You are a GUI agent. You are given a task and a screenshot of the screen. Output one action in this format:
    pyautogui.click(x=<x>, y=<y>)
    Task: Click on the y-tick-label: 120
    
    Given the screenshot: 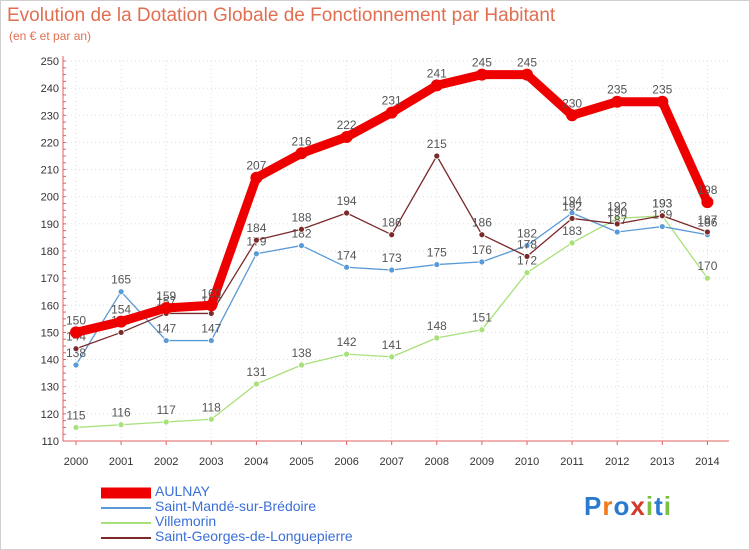 What is the action you would take?
    pyautogui.click(x=50, y=415)
    